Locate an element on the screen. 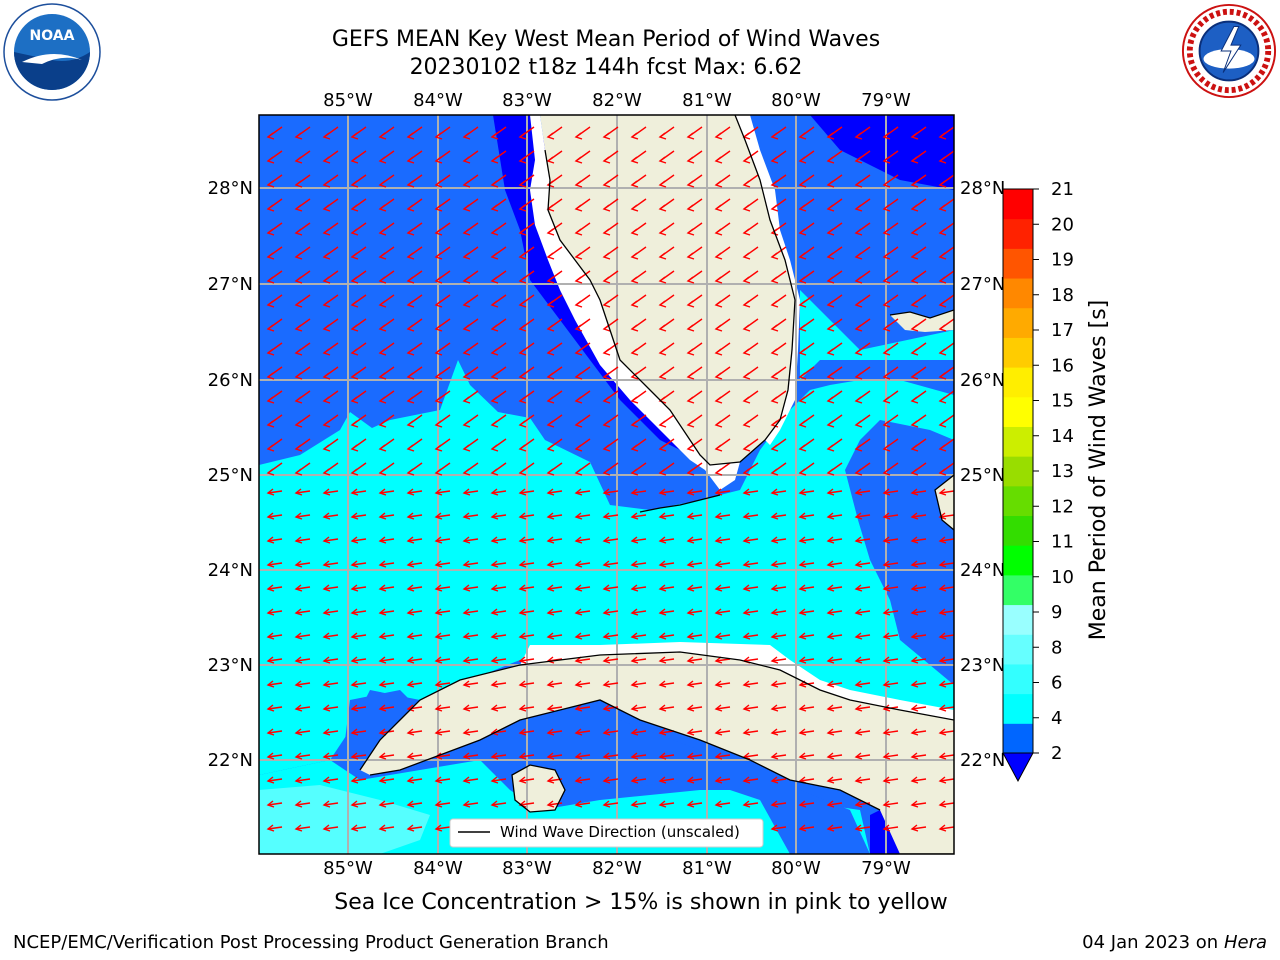 The height and width of the screenshot is (960, 1280). lat-tick-label: 28°N is located at coordinates (230, 188).